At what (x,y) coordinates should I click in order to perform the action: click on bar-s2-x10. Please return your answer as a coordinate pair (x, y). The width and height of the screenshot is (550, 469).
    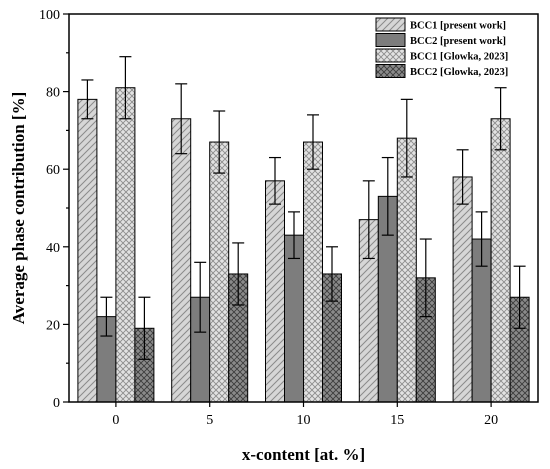
    Looking at the image, I should click on (294, 318).